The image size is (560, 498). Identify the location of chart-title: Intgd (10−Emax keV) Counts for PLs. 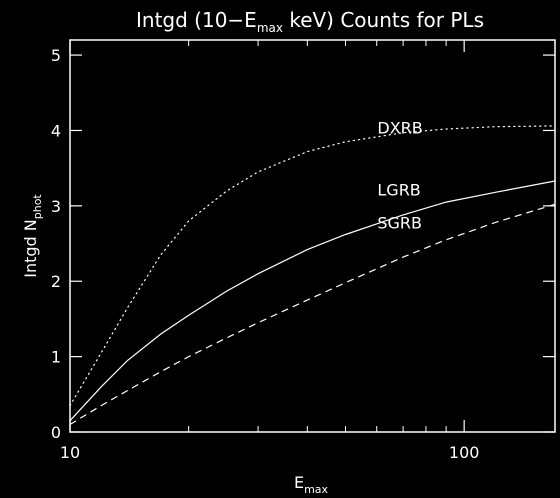
(310, 21).